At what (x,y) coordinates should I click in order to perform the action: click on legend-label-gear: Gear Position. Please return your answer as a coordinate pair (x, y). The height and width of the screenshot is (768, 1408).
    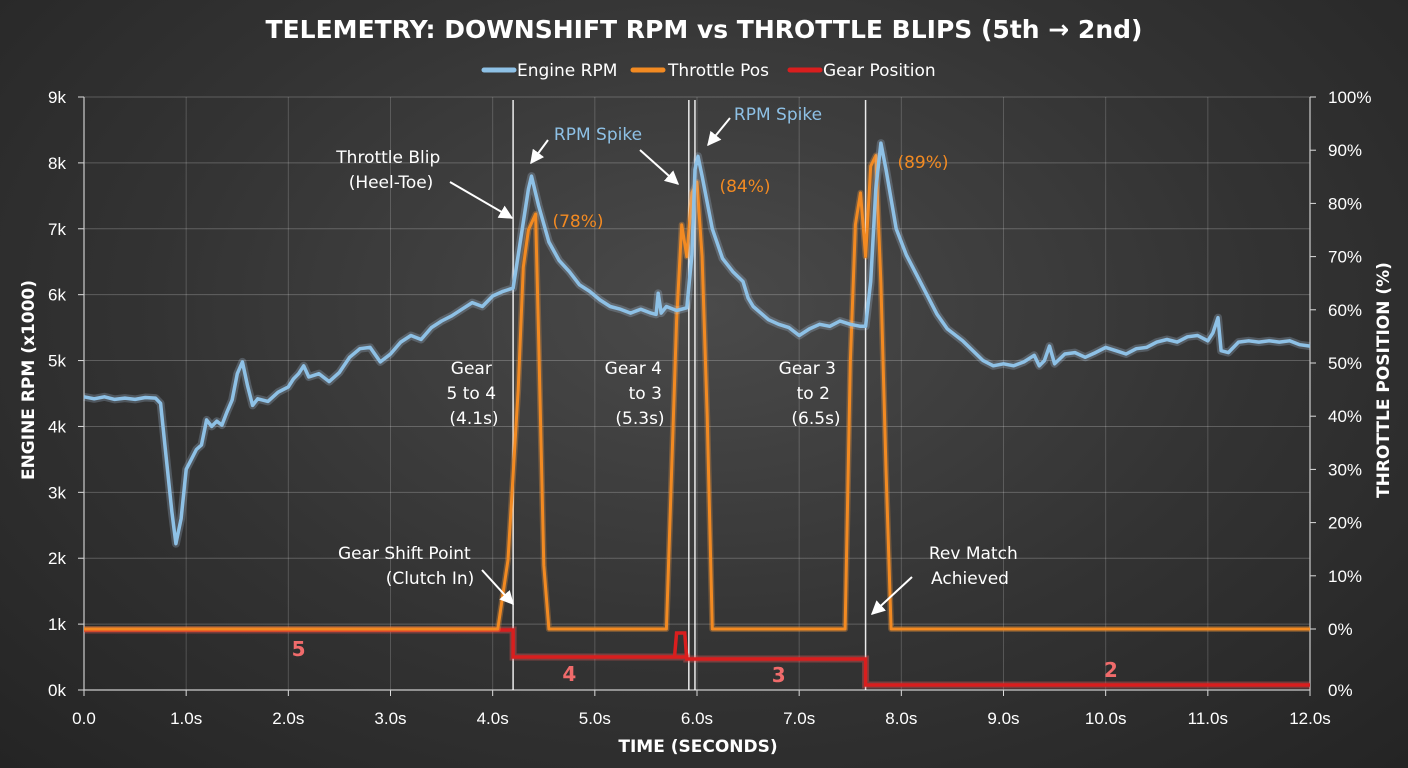
    Looking at the image, I should click on (879, 71).